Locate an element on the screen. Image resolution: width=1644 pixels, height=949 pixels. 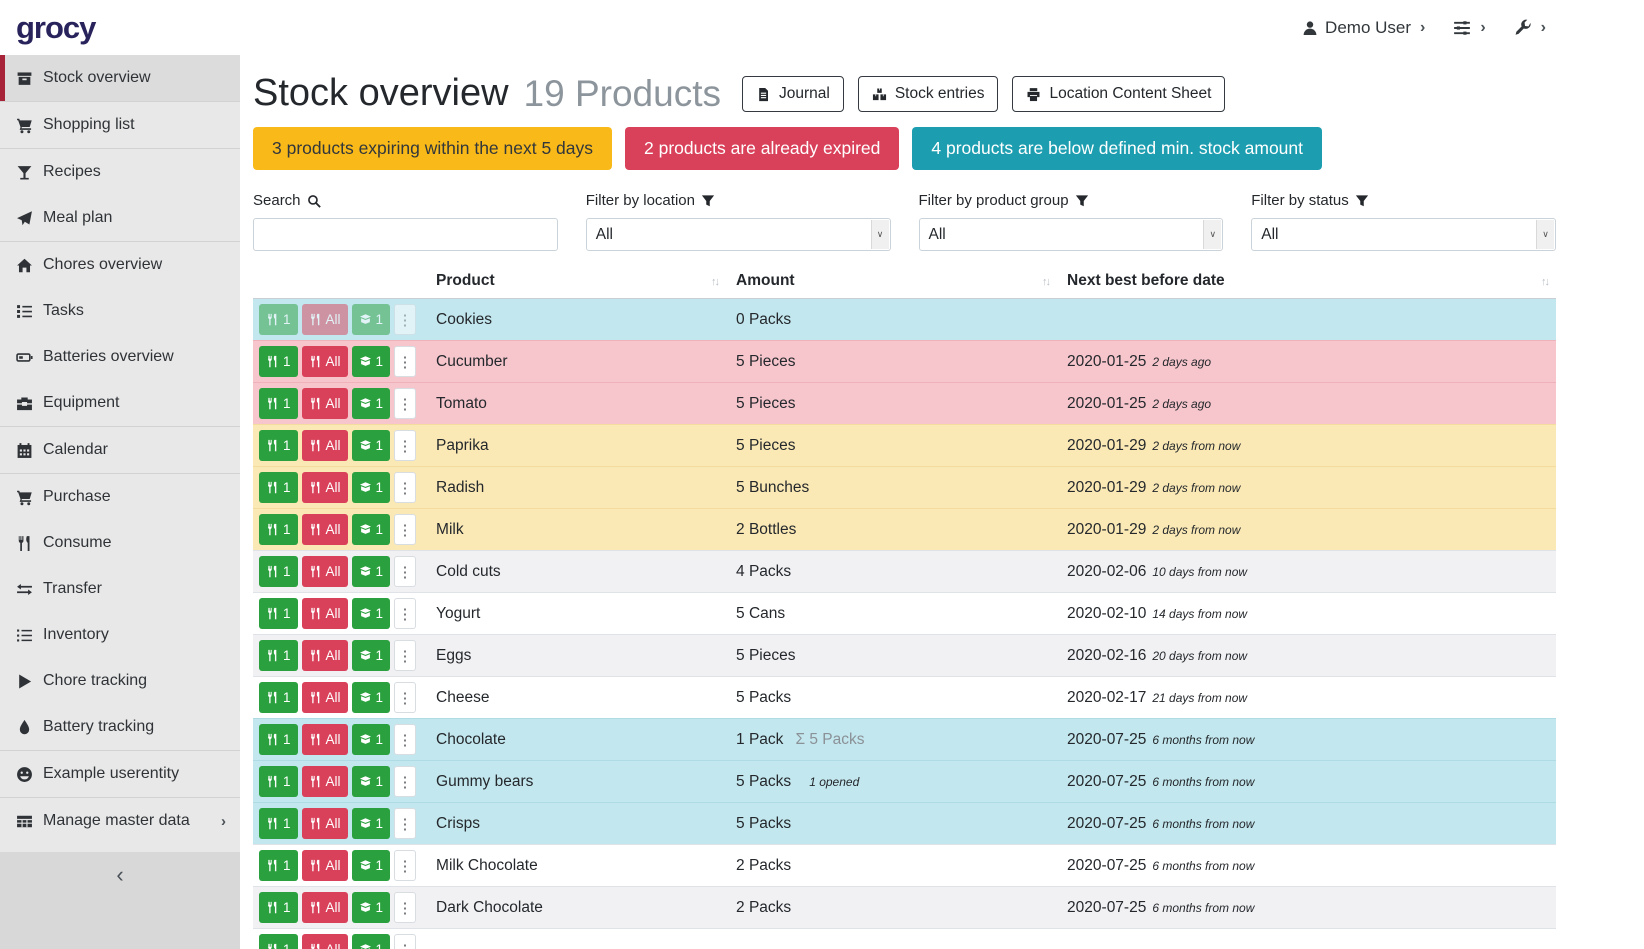
journal-button: Journal is located at coordinates (793, 94).